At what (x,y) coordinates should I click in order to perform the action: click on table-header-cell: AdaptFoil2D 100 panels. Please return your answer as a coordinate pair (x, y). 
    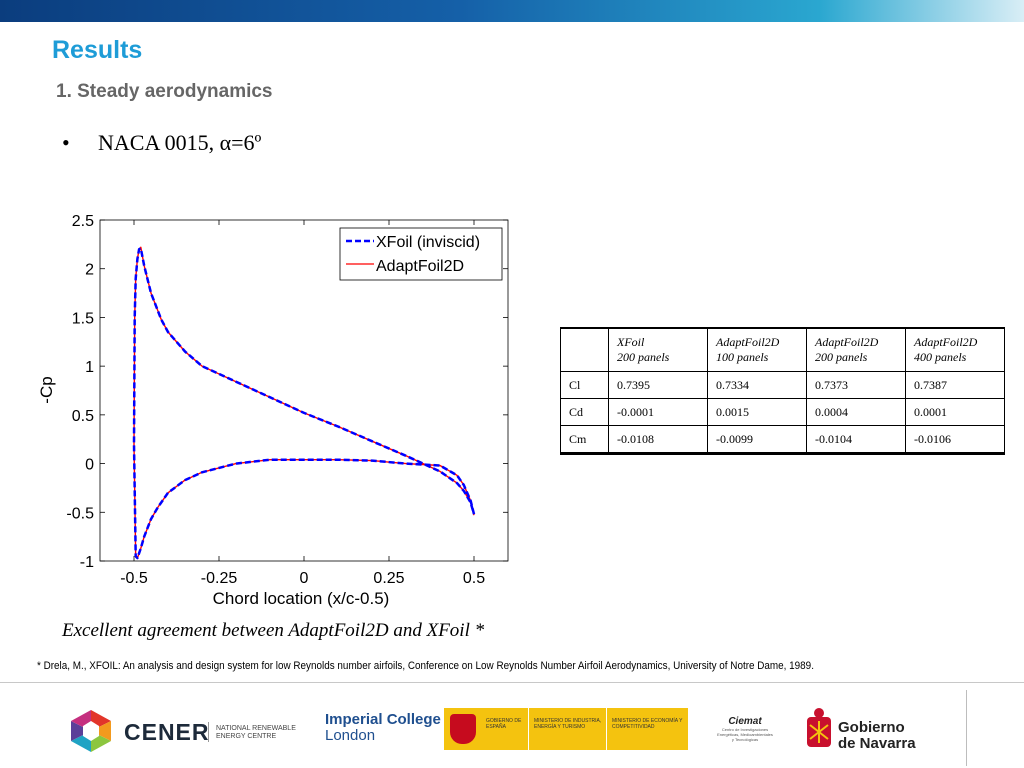
    Looking at the image, I should click on (757, 349).